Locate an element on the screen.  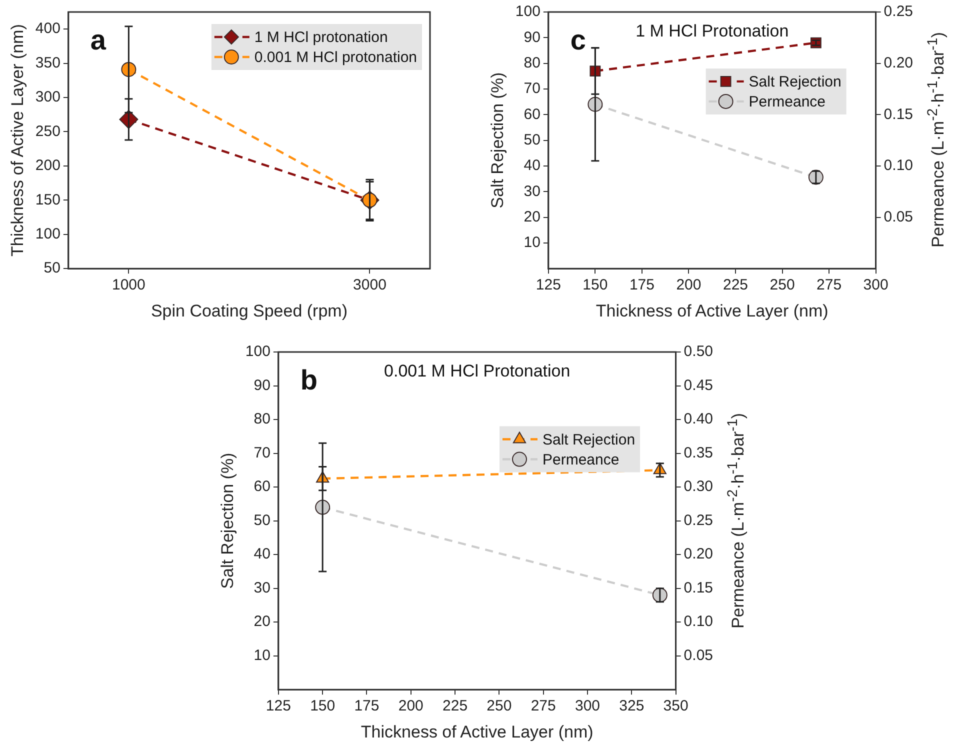
annotation: a is located at coordinates (98, 40).